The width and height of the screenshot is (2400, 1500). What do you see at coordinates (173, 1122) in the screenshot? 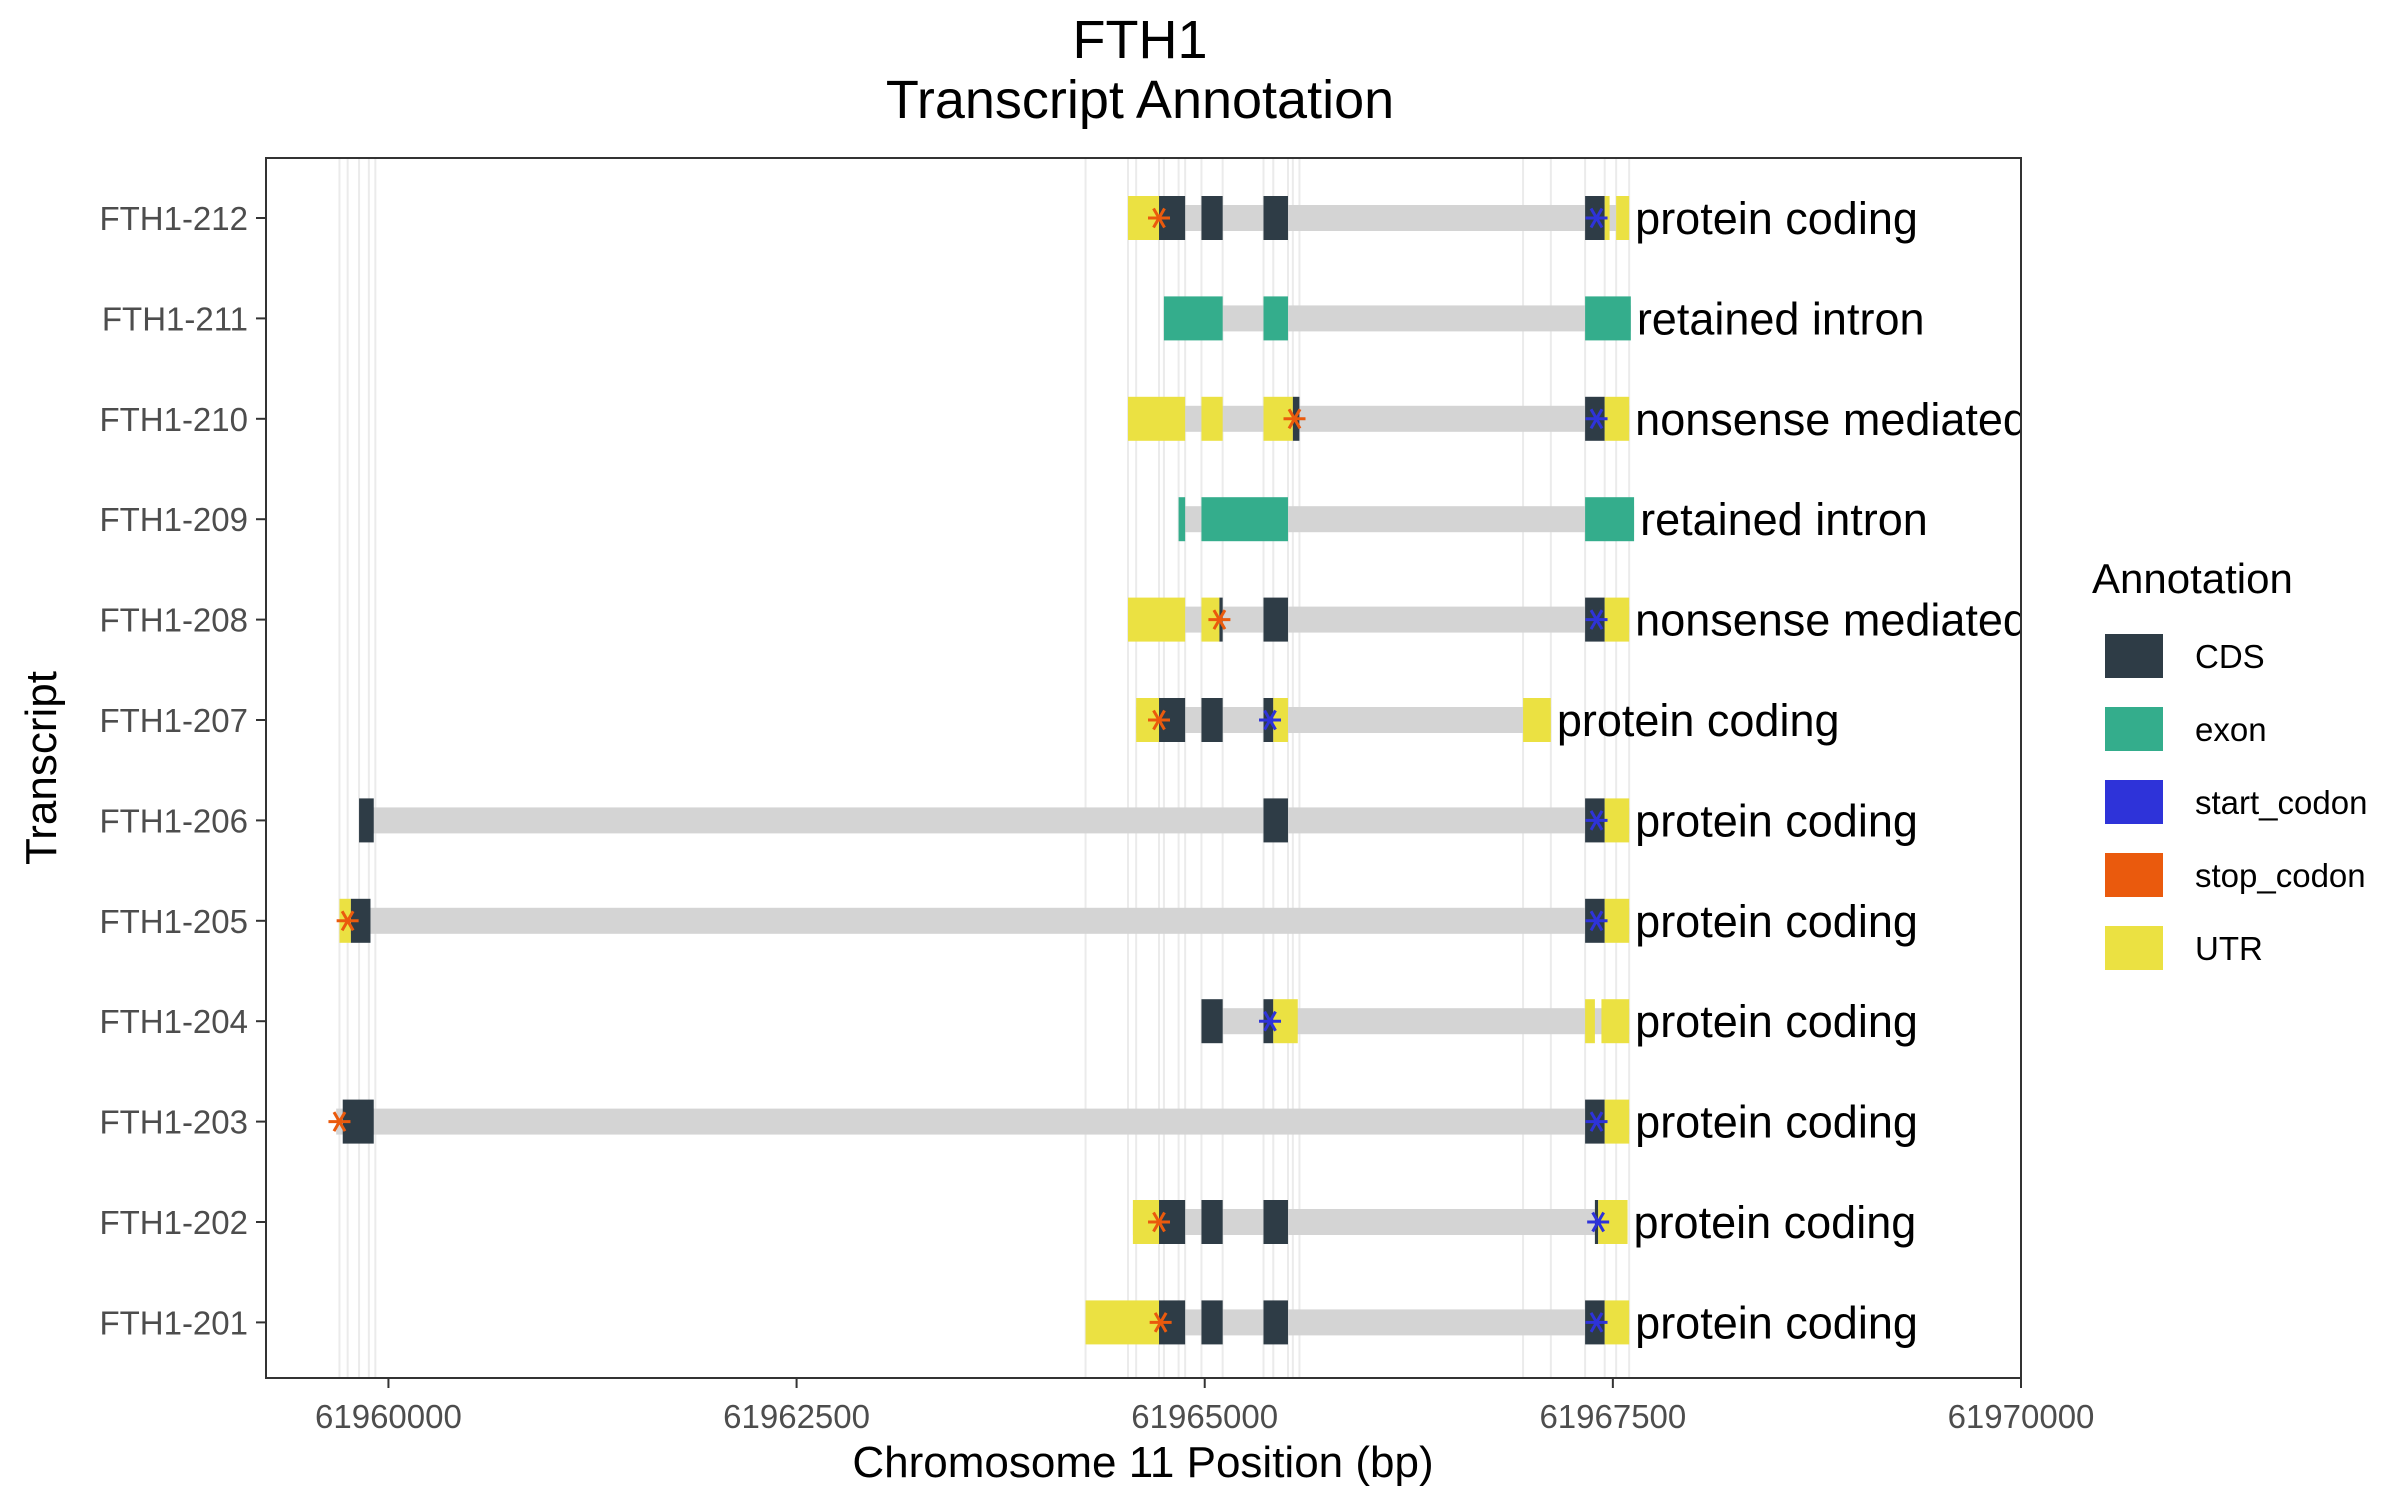
I see `y-tick-label: FTH1-203` at bounding box center [173, 1122].